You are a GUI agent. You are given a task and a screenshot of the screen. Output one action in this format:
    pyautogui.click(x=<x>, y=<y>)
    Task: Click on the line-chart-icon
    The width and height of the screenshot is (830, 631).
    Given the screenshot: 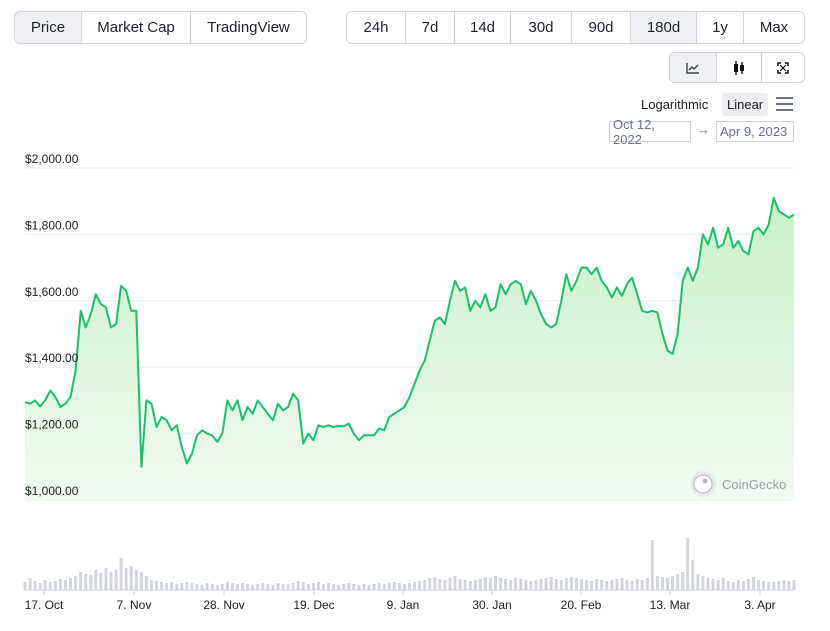 What is the action you would take?
    pyautogui.click(x=693, y=67)
    